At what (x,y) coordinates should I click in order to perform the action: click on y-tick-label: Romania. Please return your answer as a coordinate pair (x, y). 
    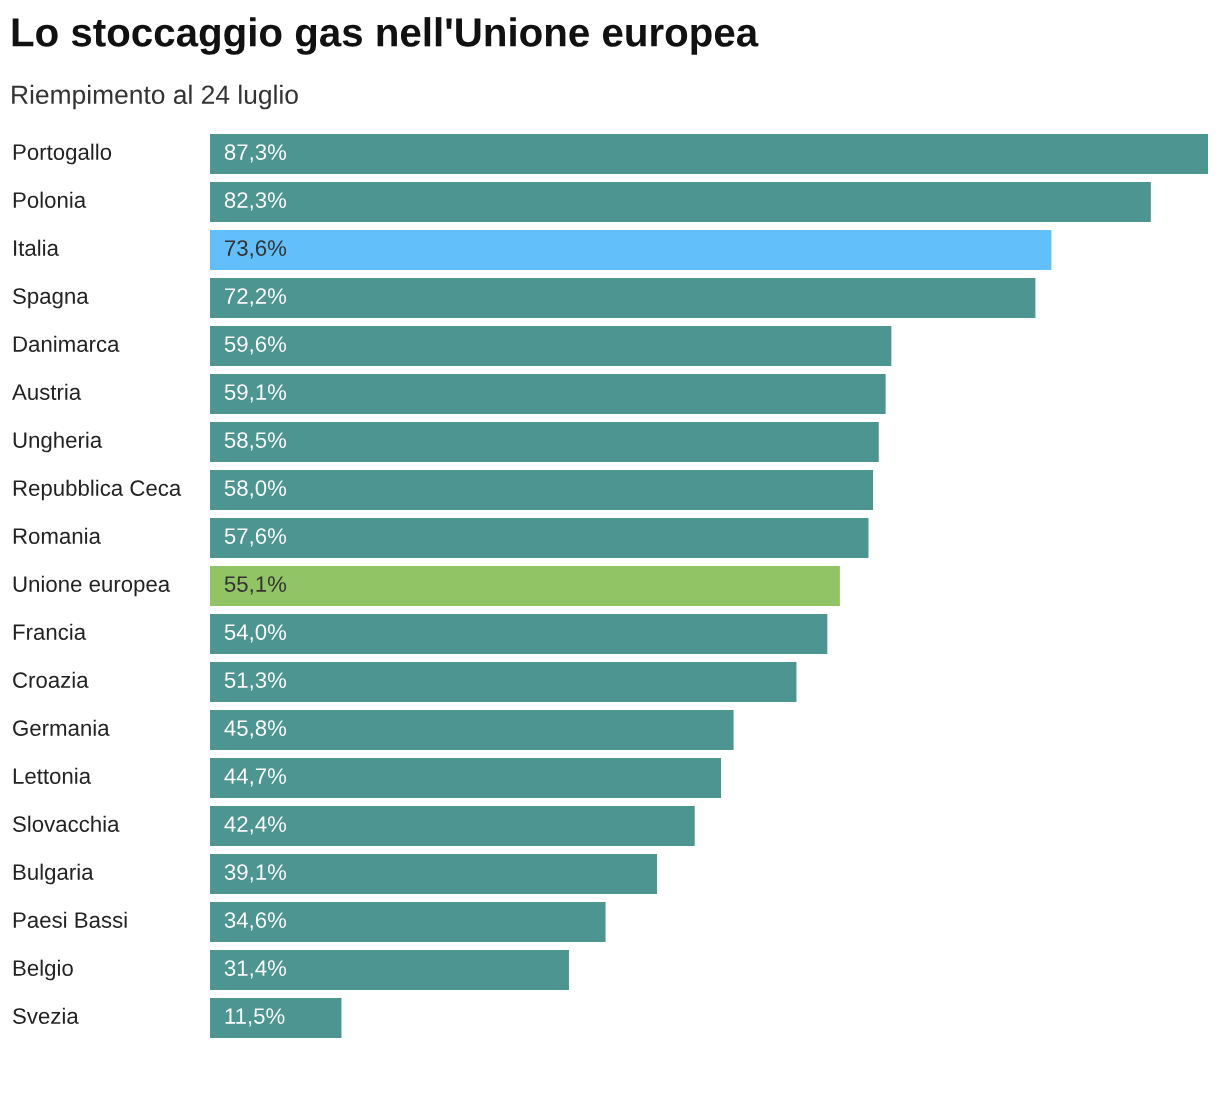
    Looking at the image, I should click on (57, 535).